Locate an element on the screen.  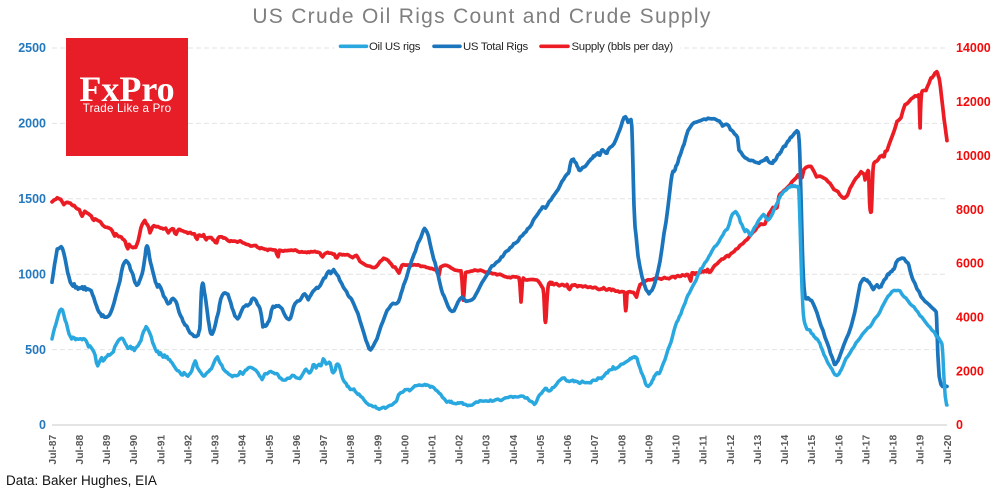
svg-text: Jul-95 is located at coordinates (270, 449).